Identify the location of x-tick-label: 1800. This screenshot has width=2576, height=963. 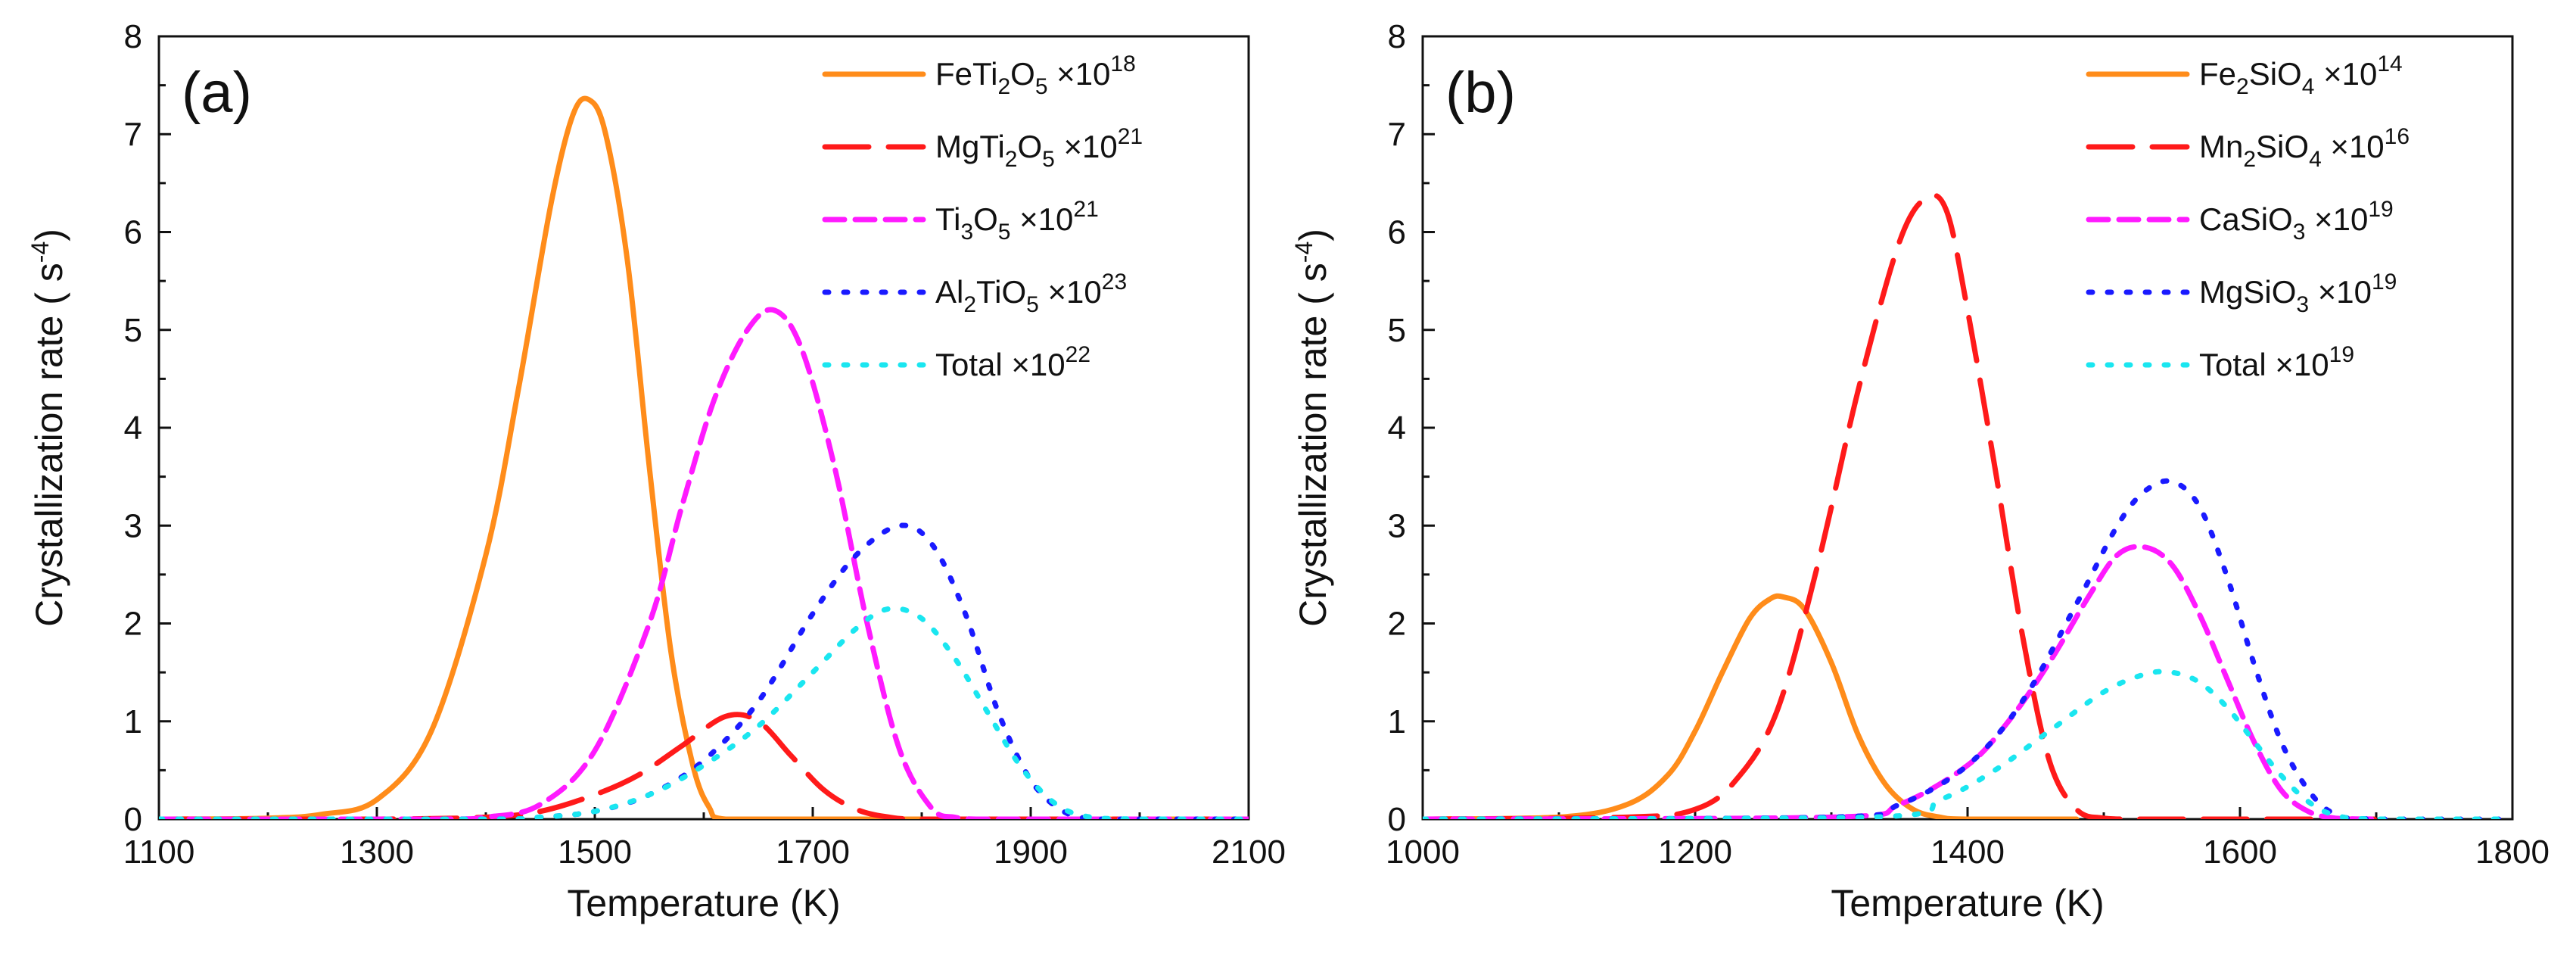
(2512, 852).